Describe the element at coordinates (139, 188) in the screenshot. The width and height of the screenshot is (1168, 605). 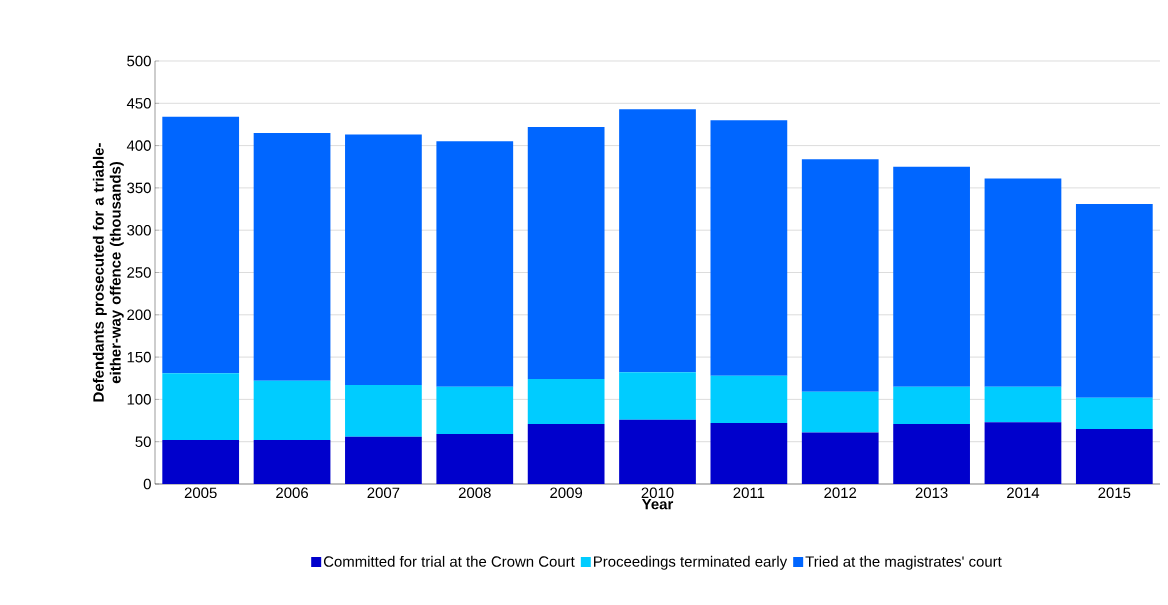
I see `y-tick-label: 350` at that location.